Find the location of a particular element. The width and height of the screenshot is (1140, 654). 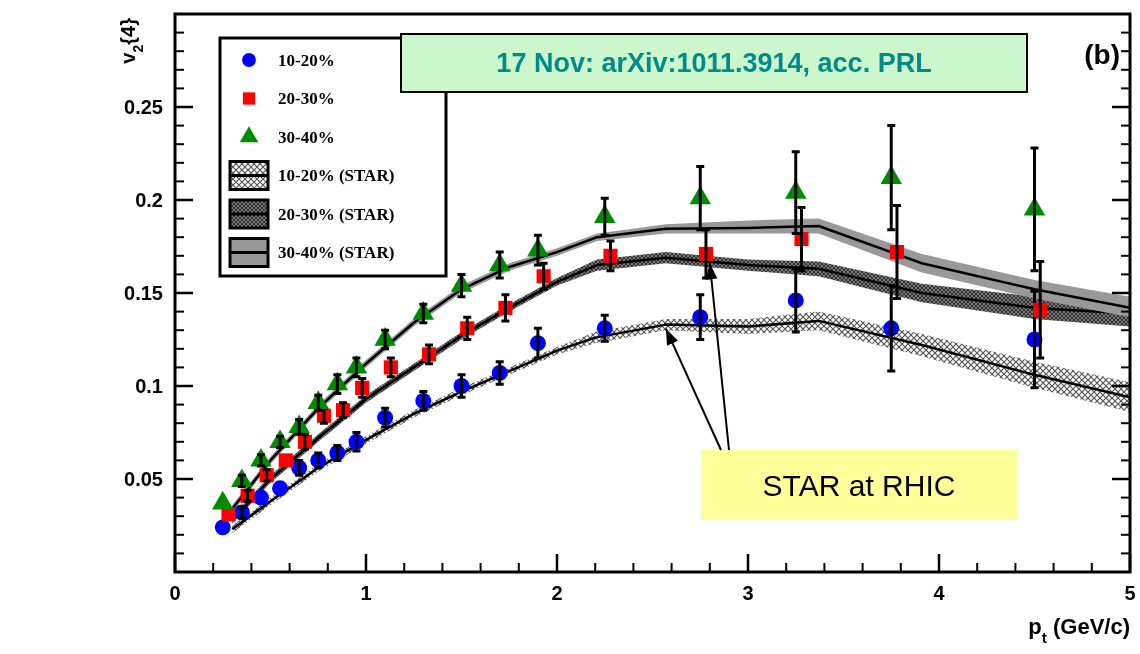

legend-label: 30-40% is located at coordinates (306, 137).